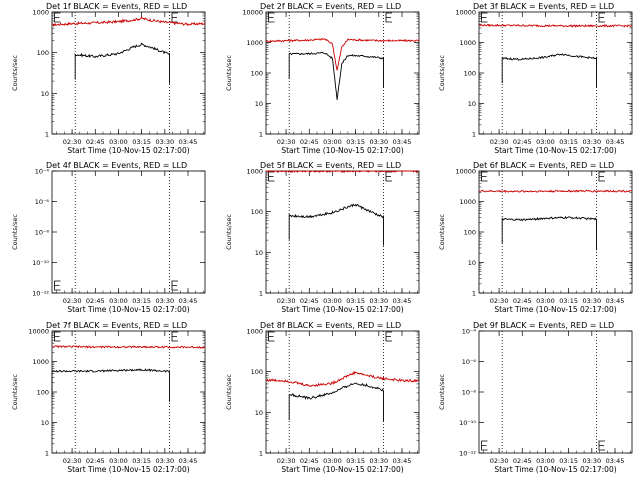 The image size is (640, 480). I want to click on y-tick-label: 10⁻¹⁰, so click(467, 423).